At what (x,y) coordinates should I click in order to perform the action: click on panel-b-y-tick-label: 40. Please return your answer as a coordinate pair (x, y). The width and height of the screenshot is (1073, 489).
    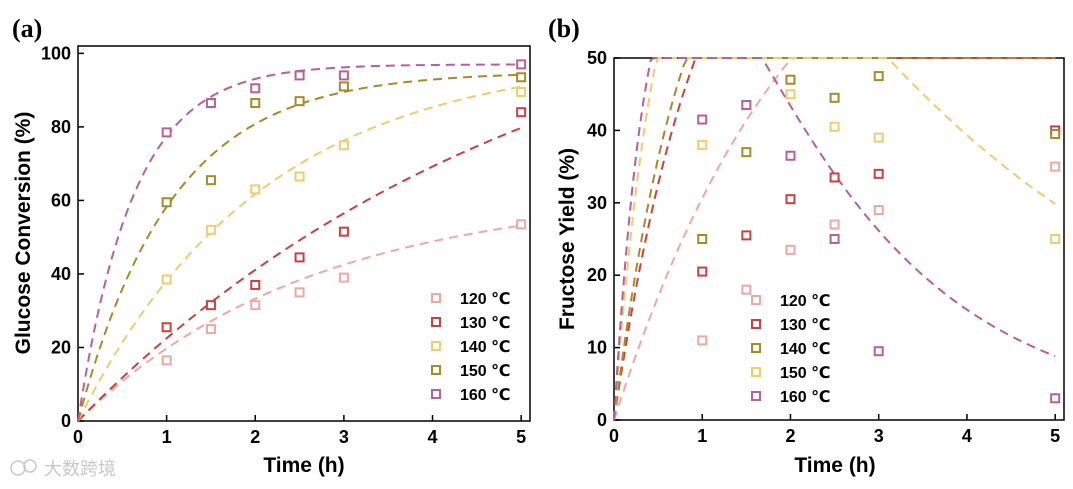
    Looking at the image, I should click on (597, 130).